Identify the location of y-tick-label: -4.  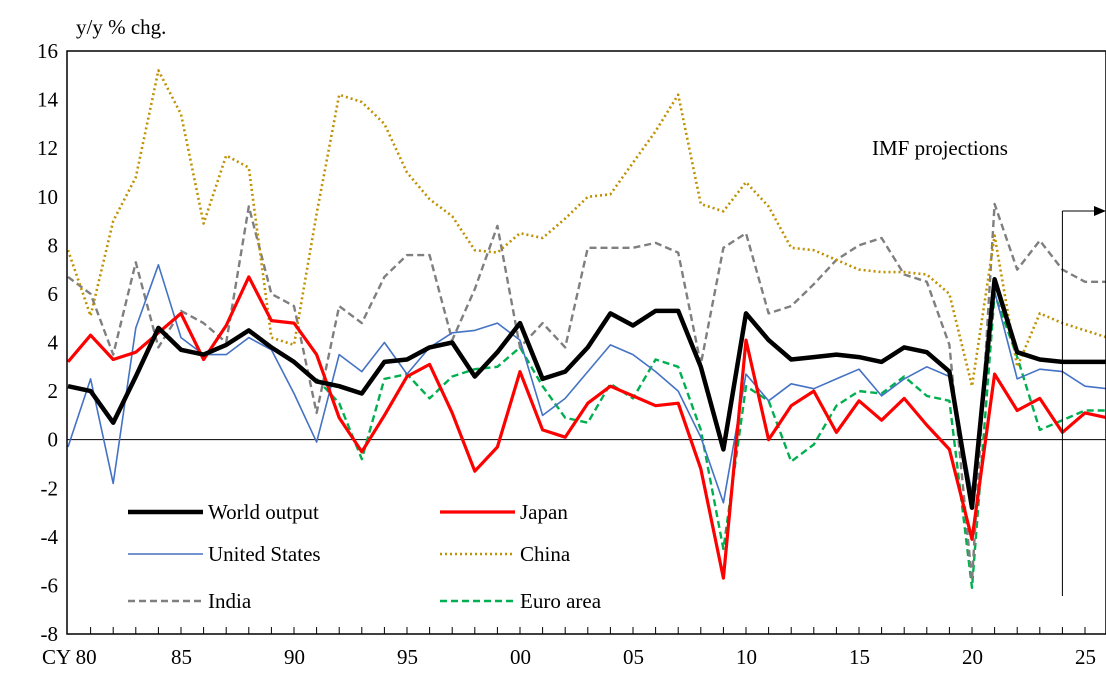
(50, 537).